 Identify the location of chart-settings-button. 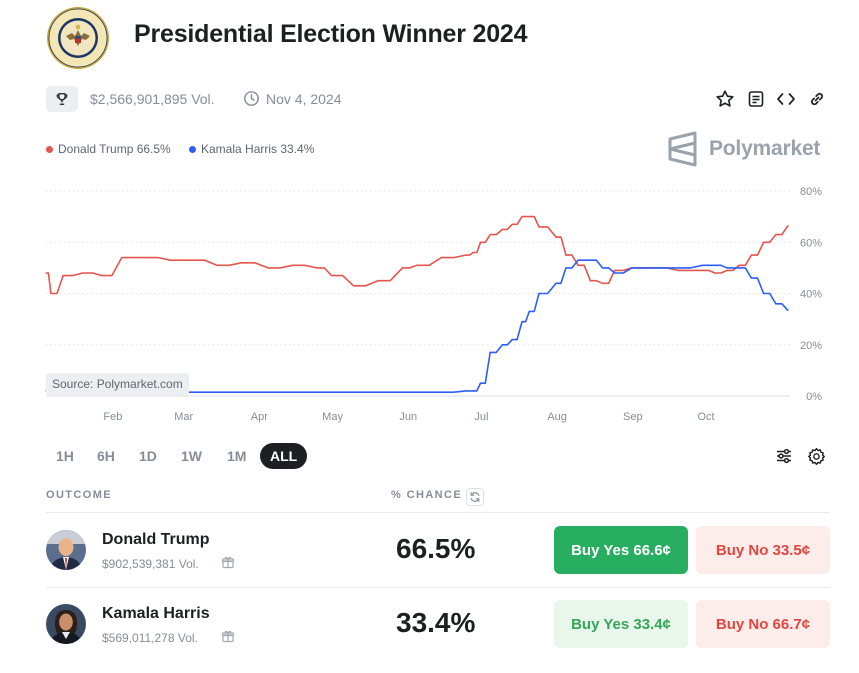
(816, 456).